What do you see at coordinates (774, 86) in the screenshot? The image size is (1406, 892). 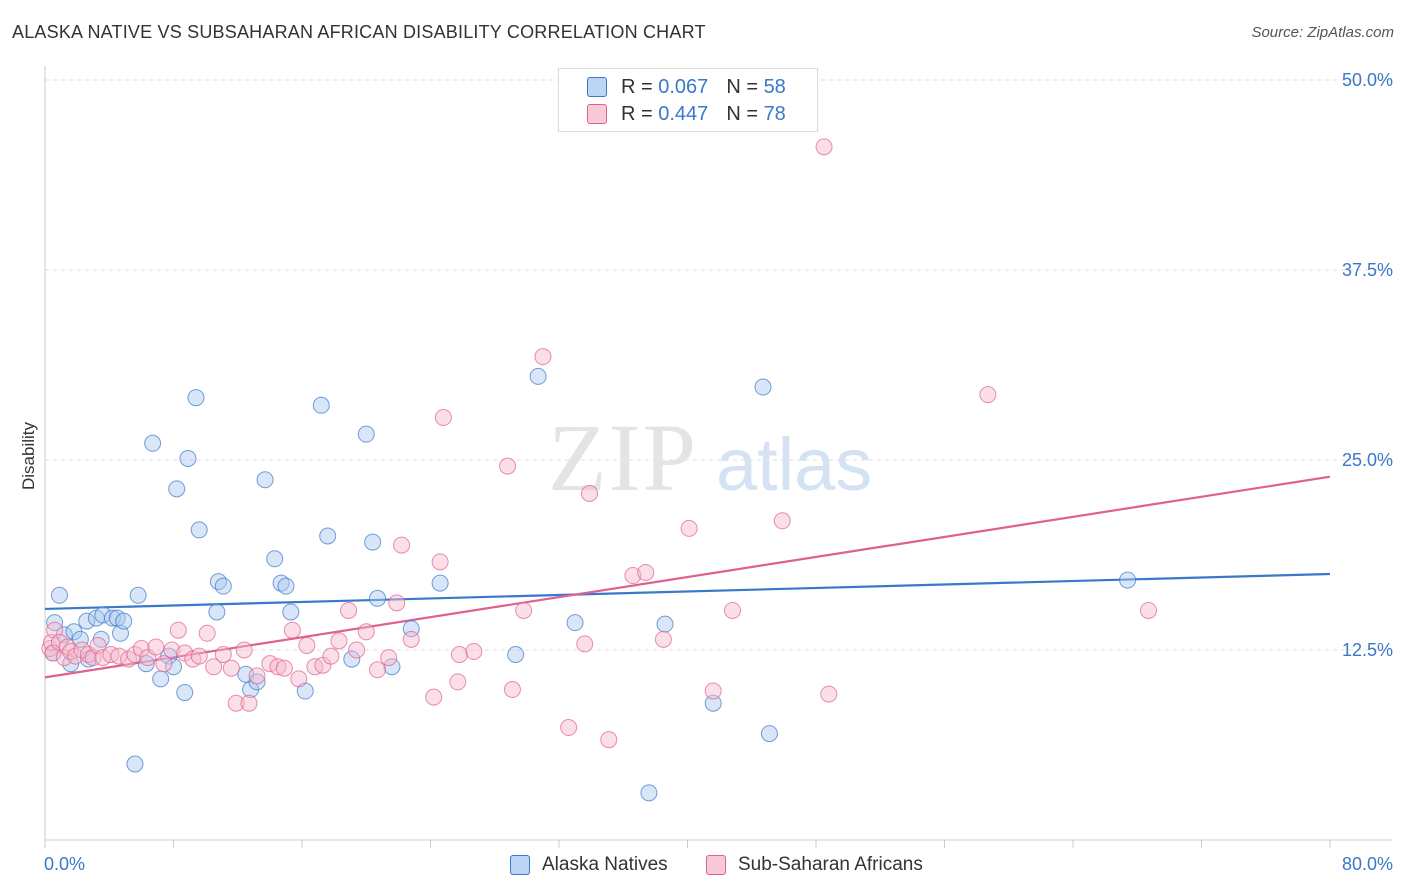 I see `legend-n-value: 58` at bounding box center [774, 86].